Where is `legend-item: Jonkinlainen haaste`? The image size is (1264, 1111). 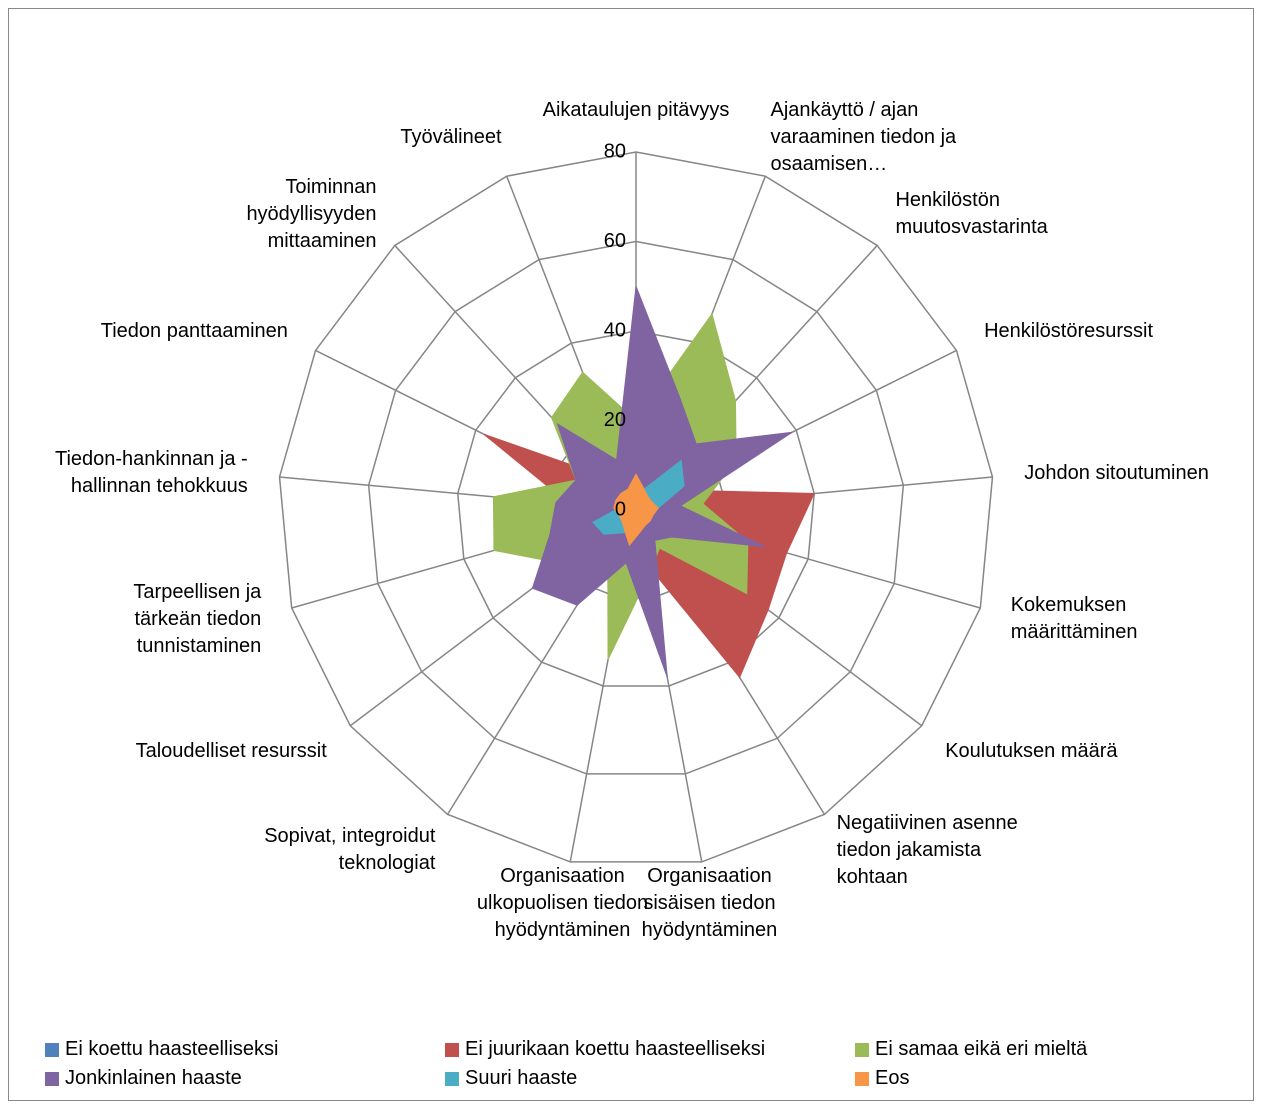
legend-item: Jonkinlainen haaste is located at coordinates (143, 1078).